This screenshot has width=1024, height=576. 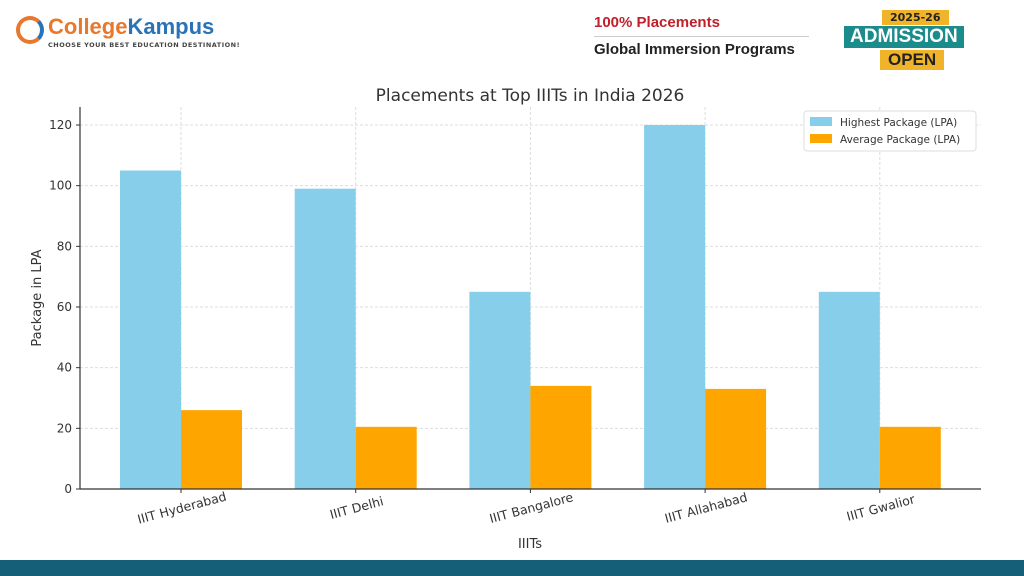 What do you see at coordinates (849, 390) in the screenshot?
I see `bar-highest-iiit-gwalior` at bounding box center [849, 390].